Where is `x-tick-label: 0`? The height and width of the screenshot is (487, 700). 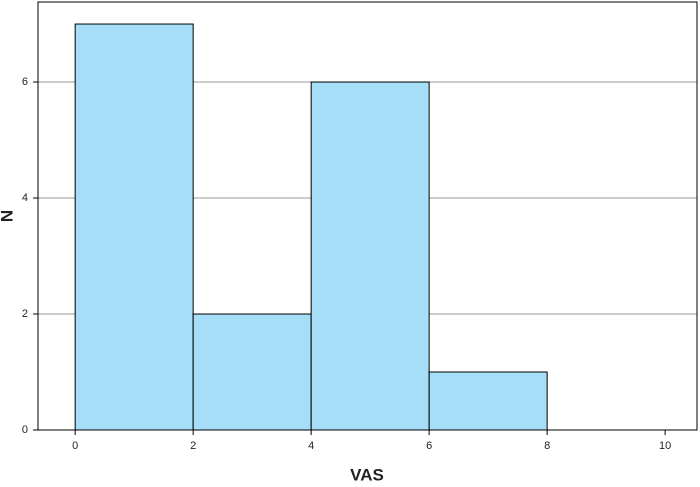 x-tick-label: 0 is located at coordinates (75, 446).